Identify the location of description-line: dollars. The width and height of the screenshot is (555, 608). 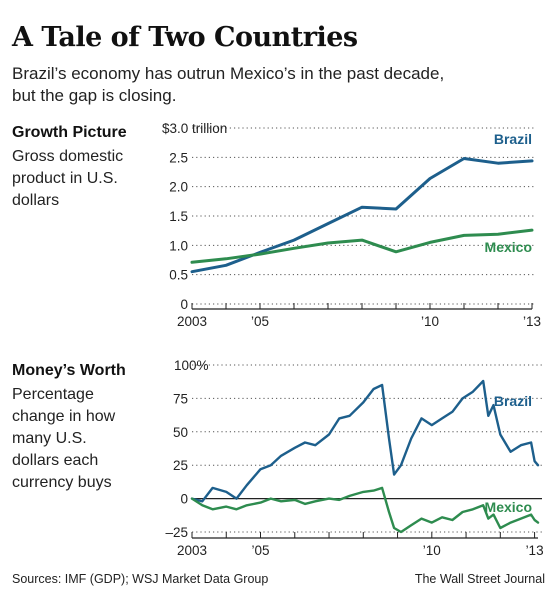
(36, 200).